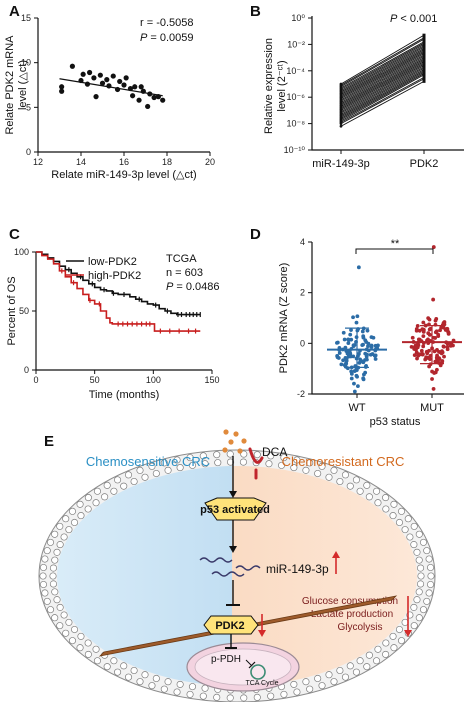 The width and height of the screenshot is (474, 702). I want to click on survival-curve, so click(118, 291).